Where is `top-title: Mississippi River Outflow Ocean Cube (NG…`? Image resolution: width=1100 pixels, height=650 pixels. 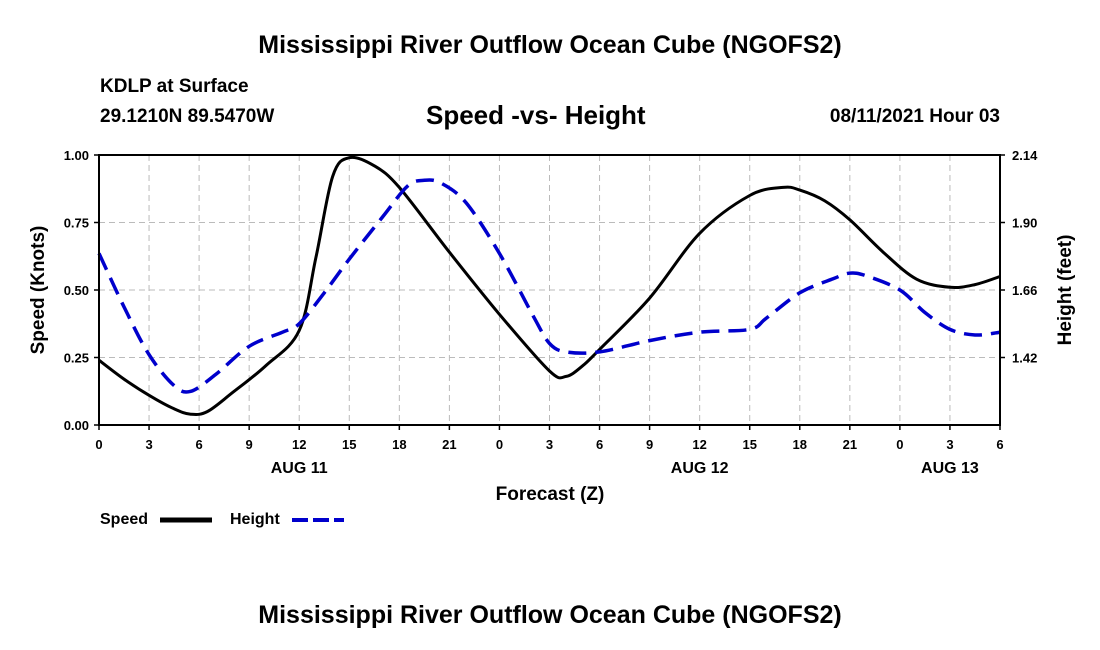
top-title: Mississippi River Outflow Ocean Cube (NG… is located at coordinates (550, 45).